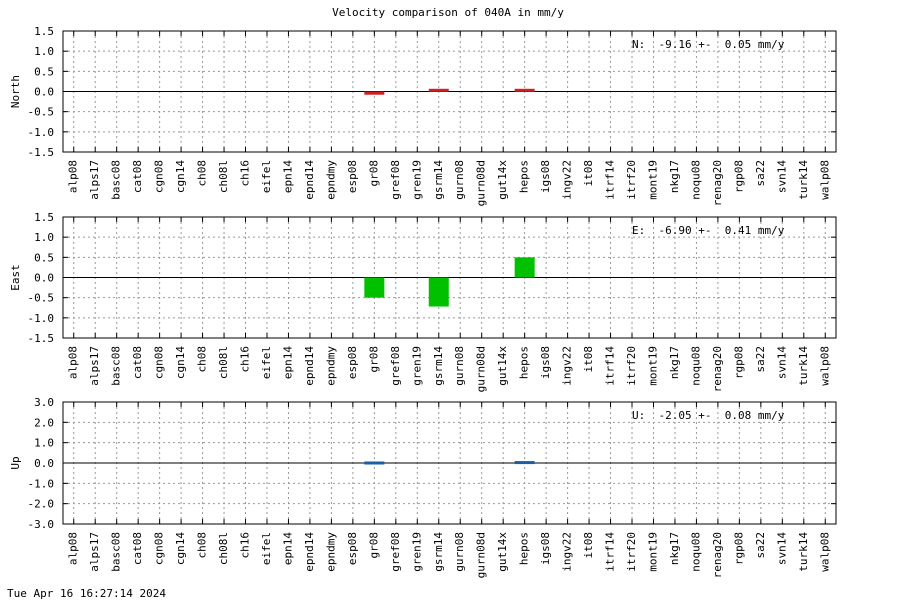  I want to click on x-tick-label: epndmy, so click(330, 180).